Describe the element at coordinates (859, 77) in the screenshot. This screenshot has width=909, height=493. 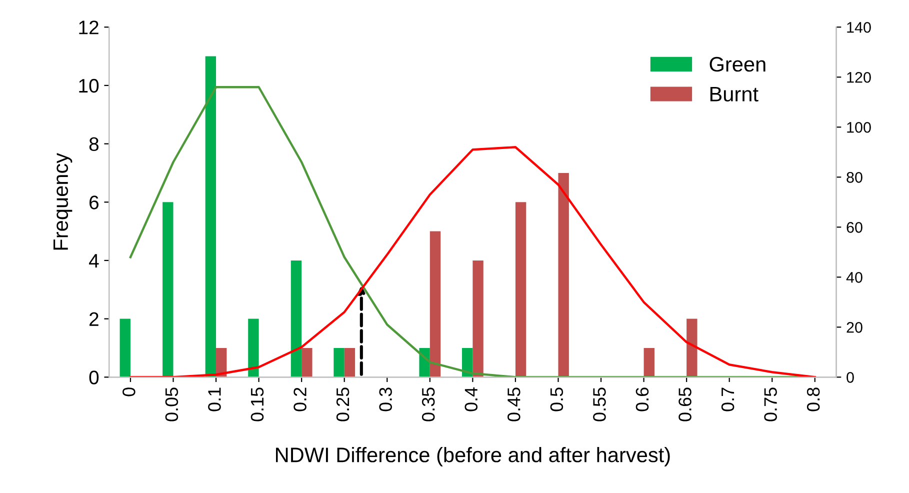
I see `y2-tick-label: 120` at that location.